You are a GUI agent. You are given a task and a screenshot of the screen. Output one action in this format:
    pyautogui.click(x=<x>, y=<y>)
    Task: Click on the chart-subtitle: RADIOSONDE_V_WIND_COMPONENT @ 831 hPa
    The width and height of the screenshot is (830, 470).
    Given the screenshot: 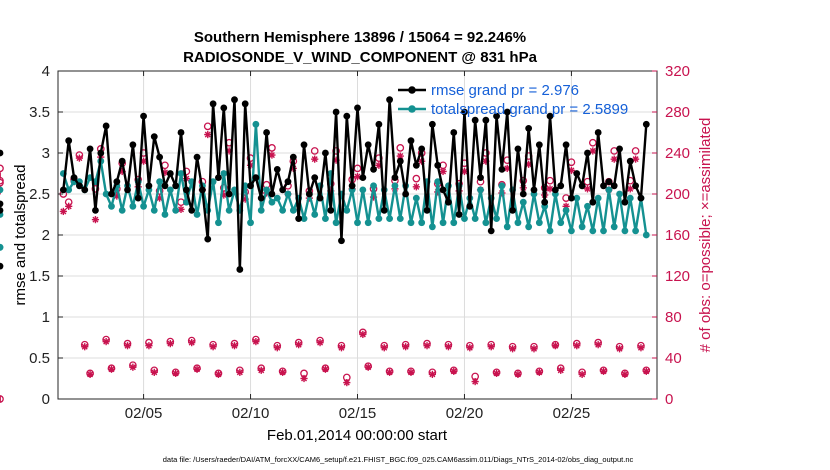 What is the action you would take?
    pyautogui.click(x=360, y=57)
    